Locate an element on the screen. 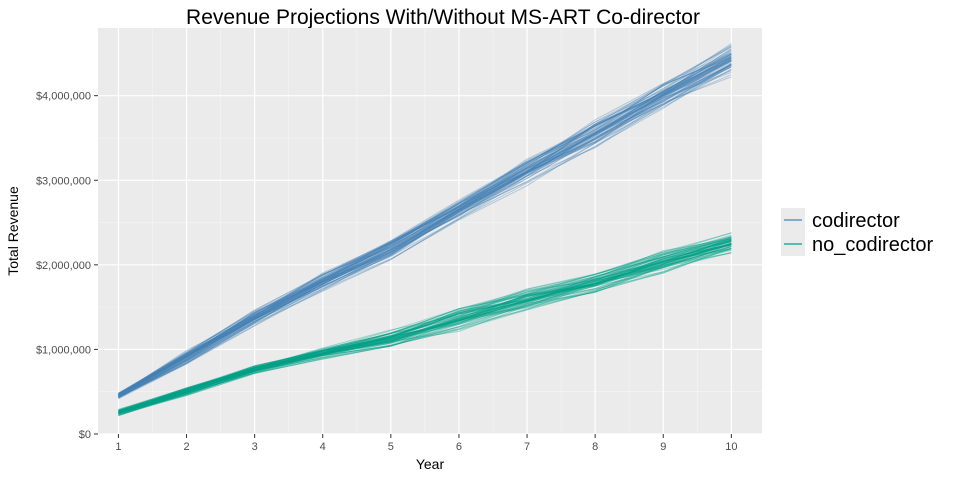 This screenshot has width=960, height=480. y-tick-label: $0 is located at coordinates (85, 435).